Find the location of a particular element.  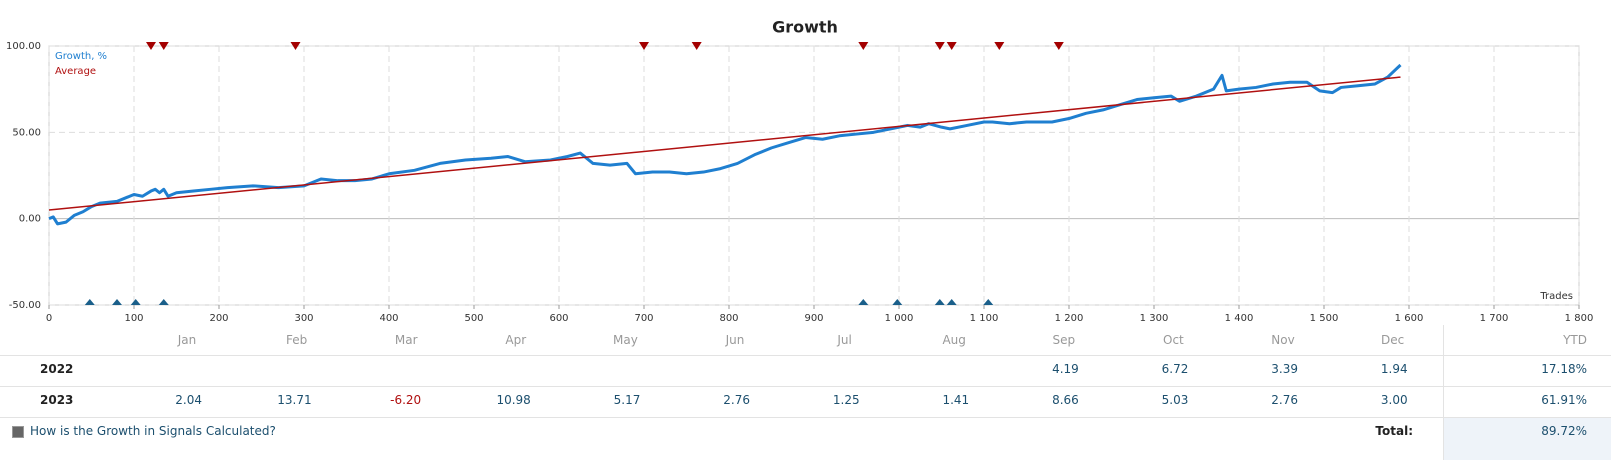

column-header: Apr is located at coordinates (516, 340).